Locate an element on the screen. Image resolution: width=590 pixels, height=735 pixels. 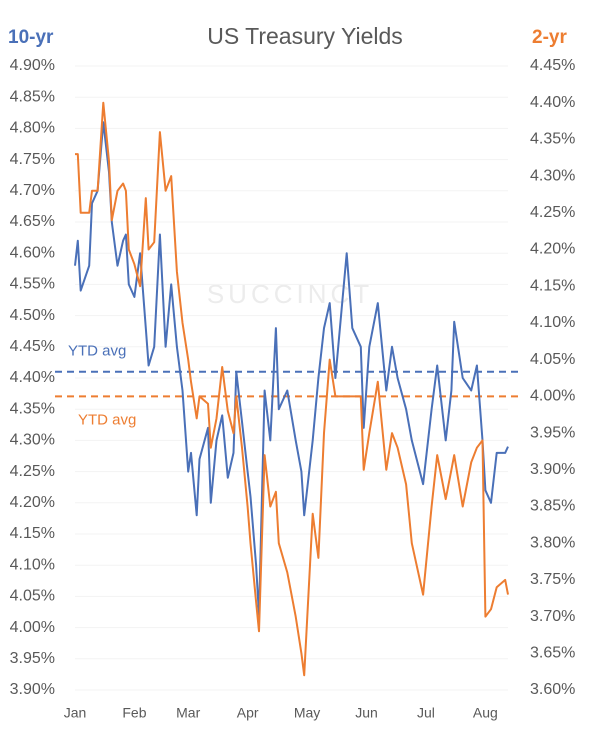
y-tick-label: 4.50% is located at coordinates (32, 315).